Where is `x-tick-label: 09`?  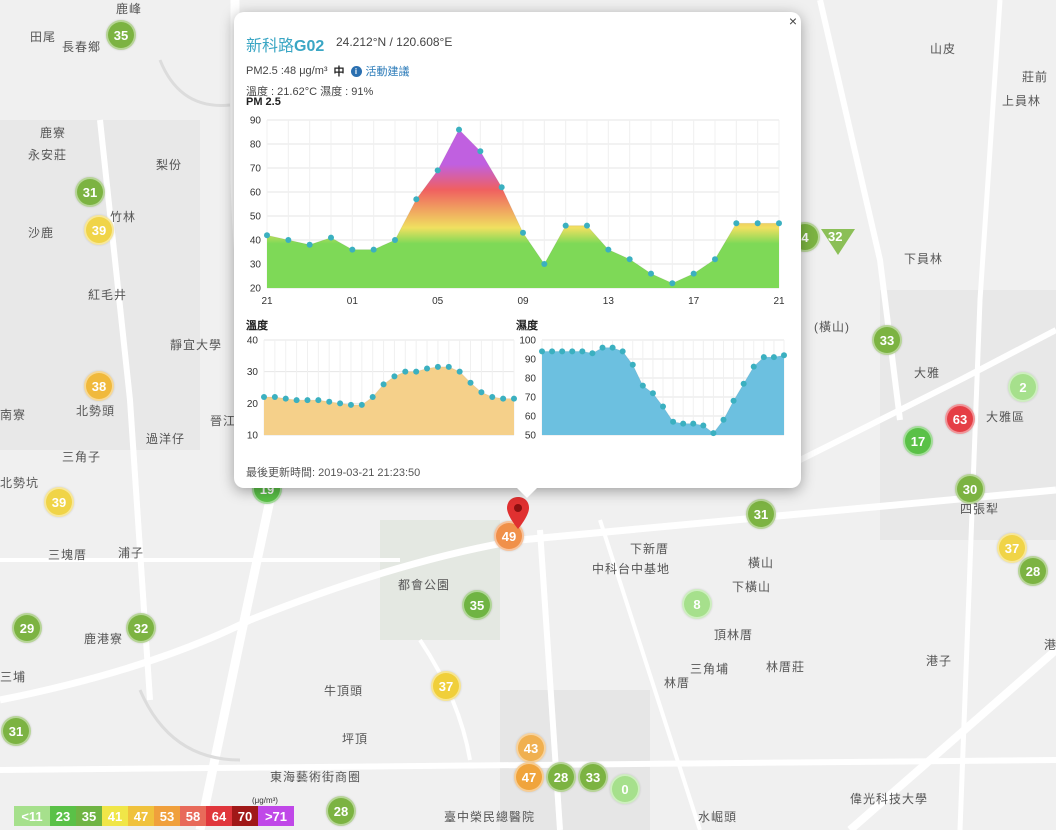
x-tick-label: 09 is located at coordinates (523, 301).